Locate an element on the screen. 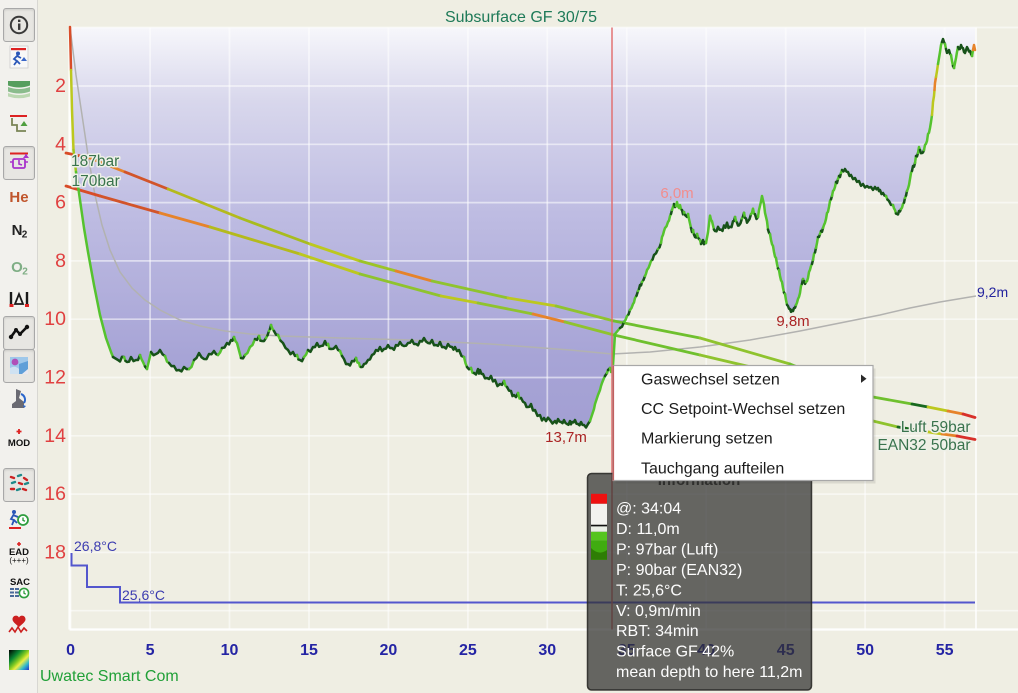  svg-text: @: 34:04 is located at coordinates (648, 509).